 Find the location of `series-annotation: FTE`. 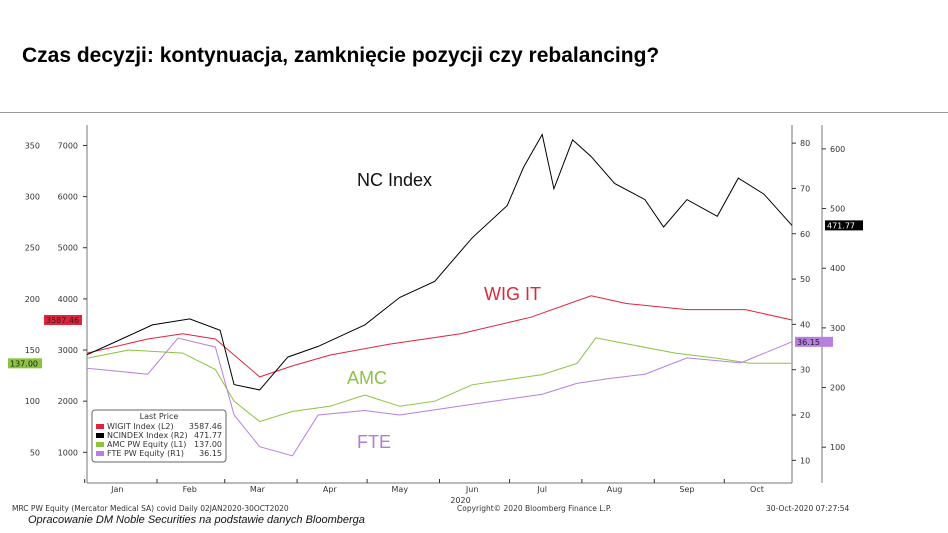

series-annotation: FTE is located at coordinates (374, 442).